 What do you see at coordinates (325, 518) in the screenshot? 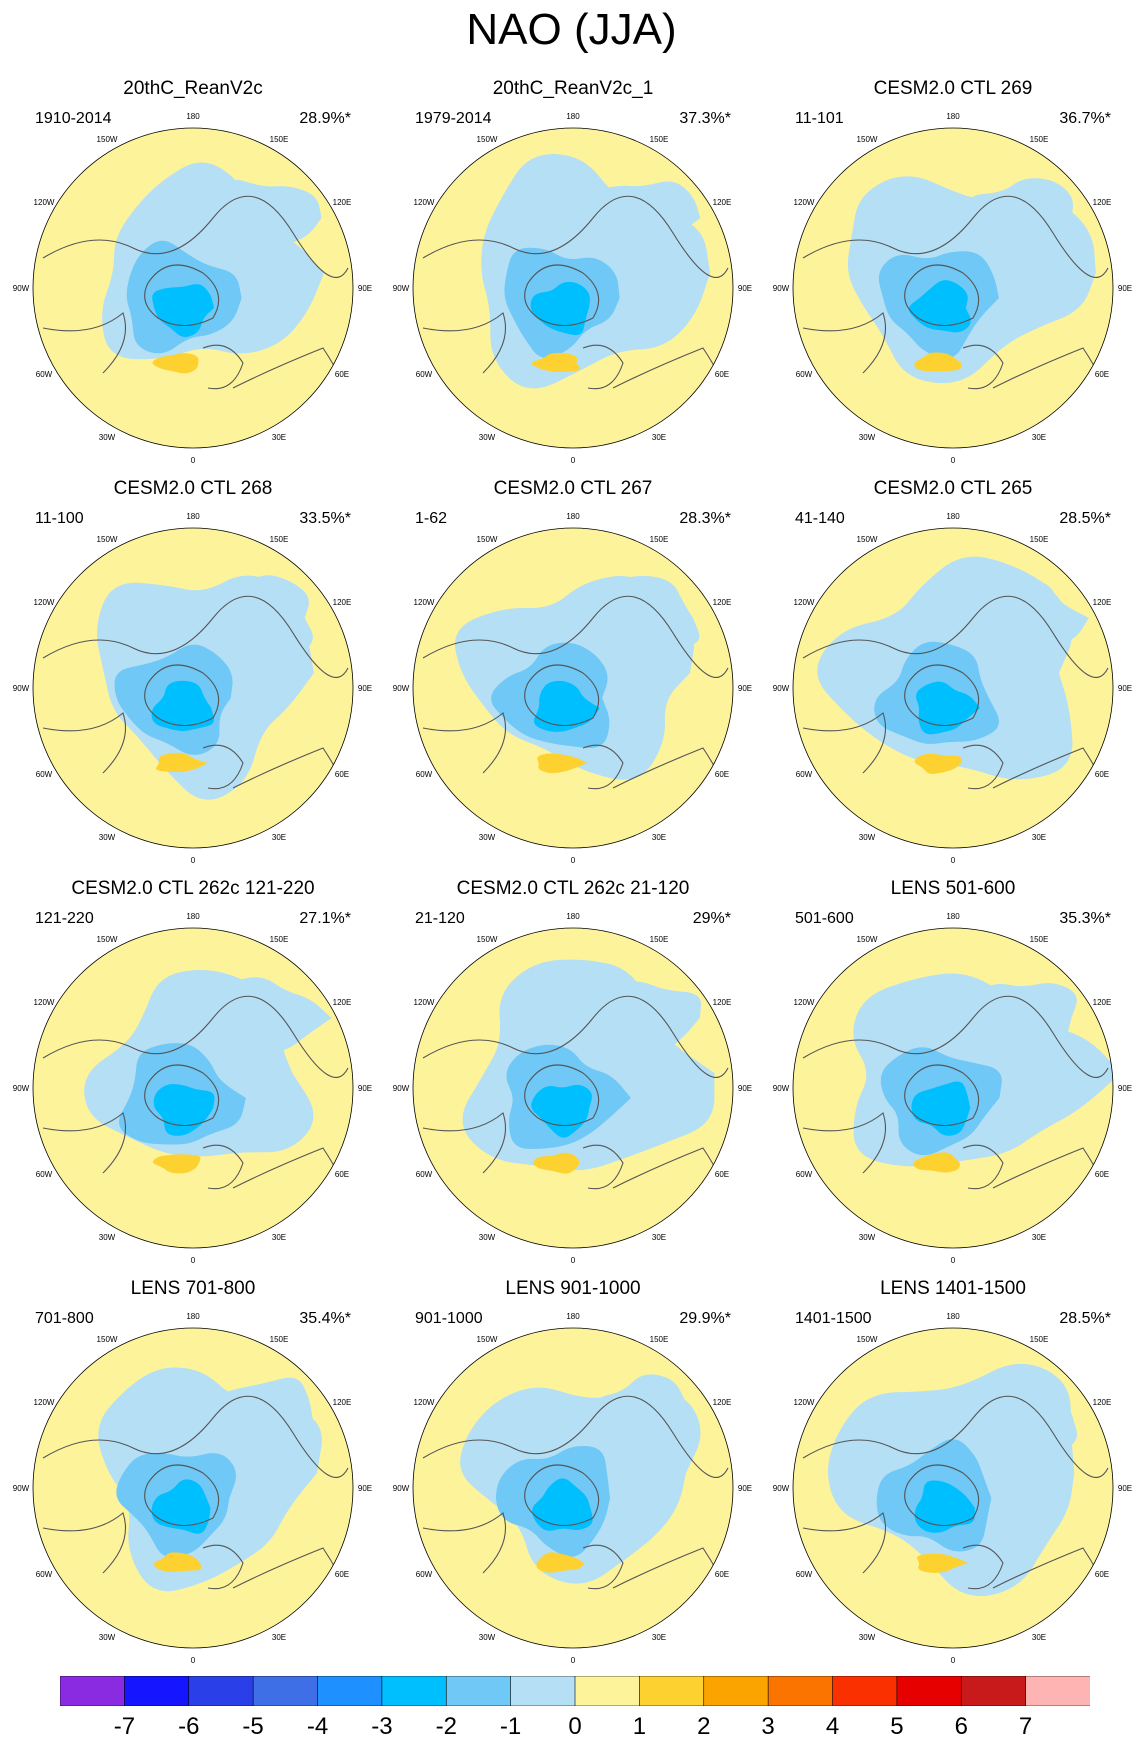
I see `panel-variance: 33.5%*` at bounding box center [325, 518].